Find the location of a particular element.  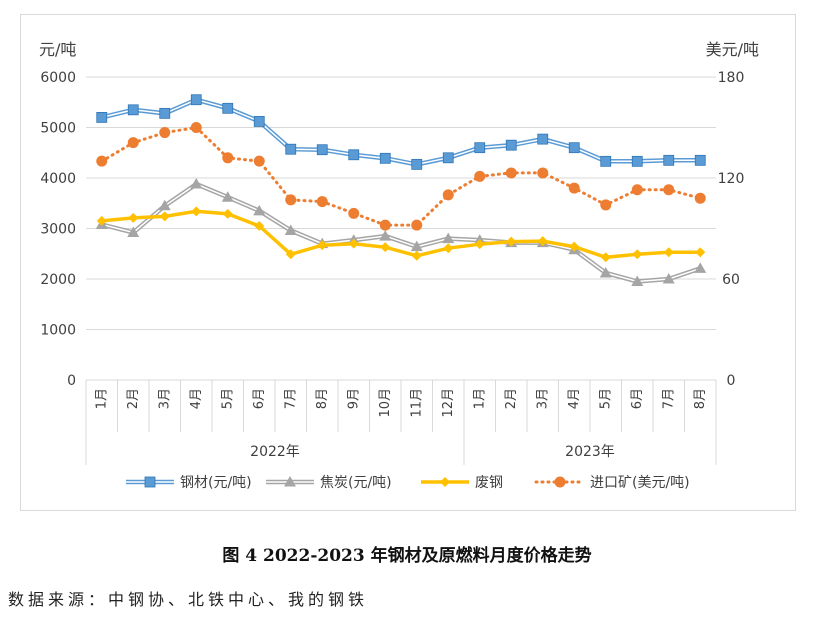

circle-series is located at coordinates (401, 176).